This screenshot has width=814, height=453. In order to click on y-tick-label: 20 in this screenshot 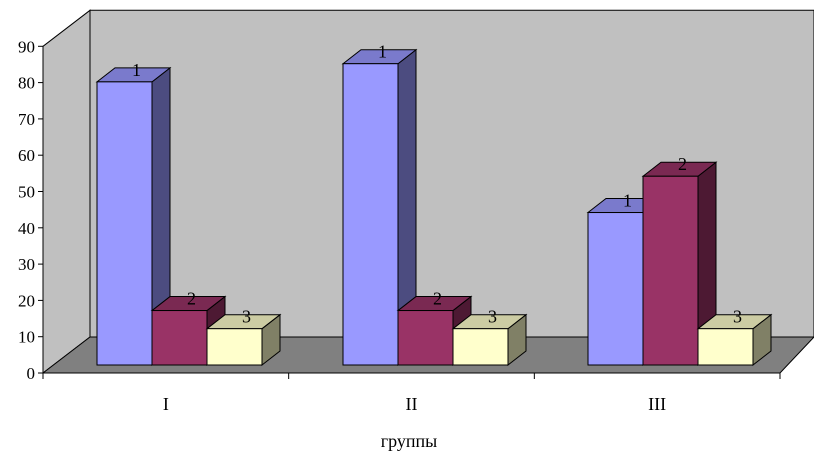, I will do `click(26, 300)`.